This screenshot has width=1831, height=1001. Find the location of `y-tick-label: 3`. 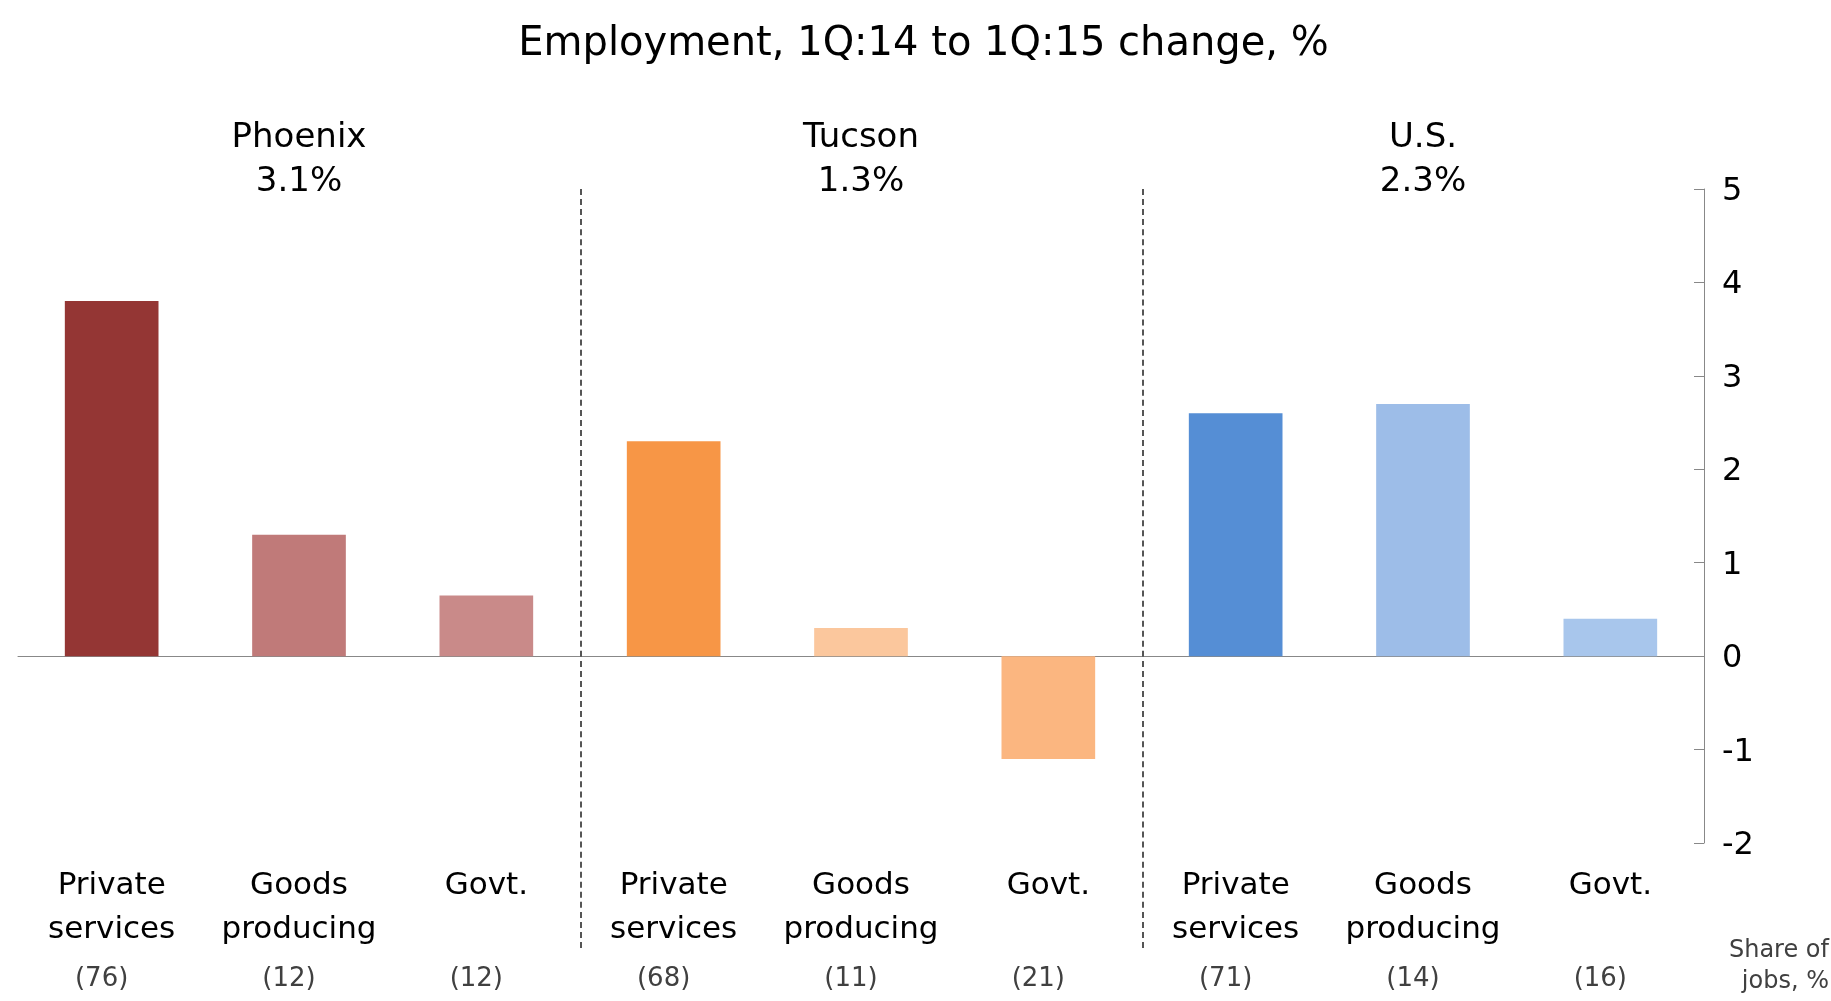

y-tick-label: 3 is located at coordinates (1732, 375).